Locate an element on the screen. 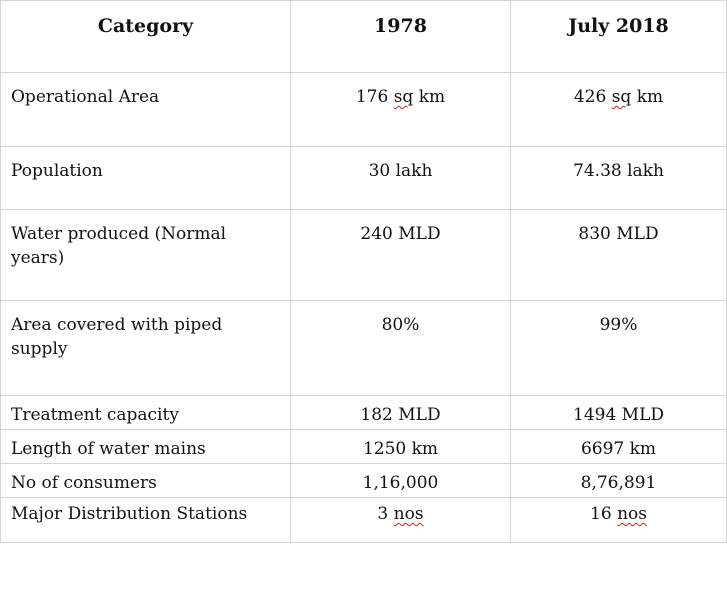  table-row: Length of water mains 1250 km 6697 km is located at coordinates (363, 446).